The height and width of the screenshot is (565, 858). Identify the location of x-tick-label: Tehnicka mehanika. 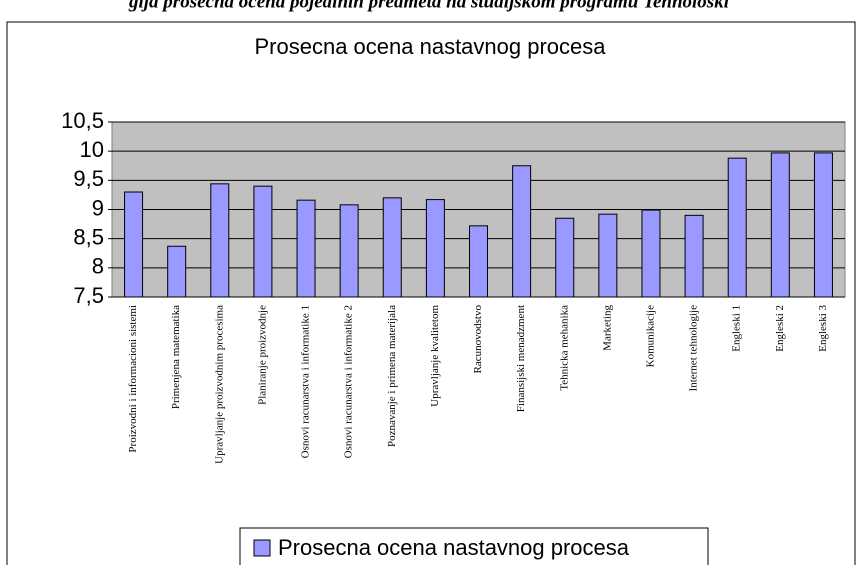
(564, 348).